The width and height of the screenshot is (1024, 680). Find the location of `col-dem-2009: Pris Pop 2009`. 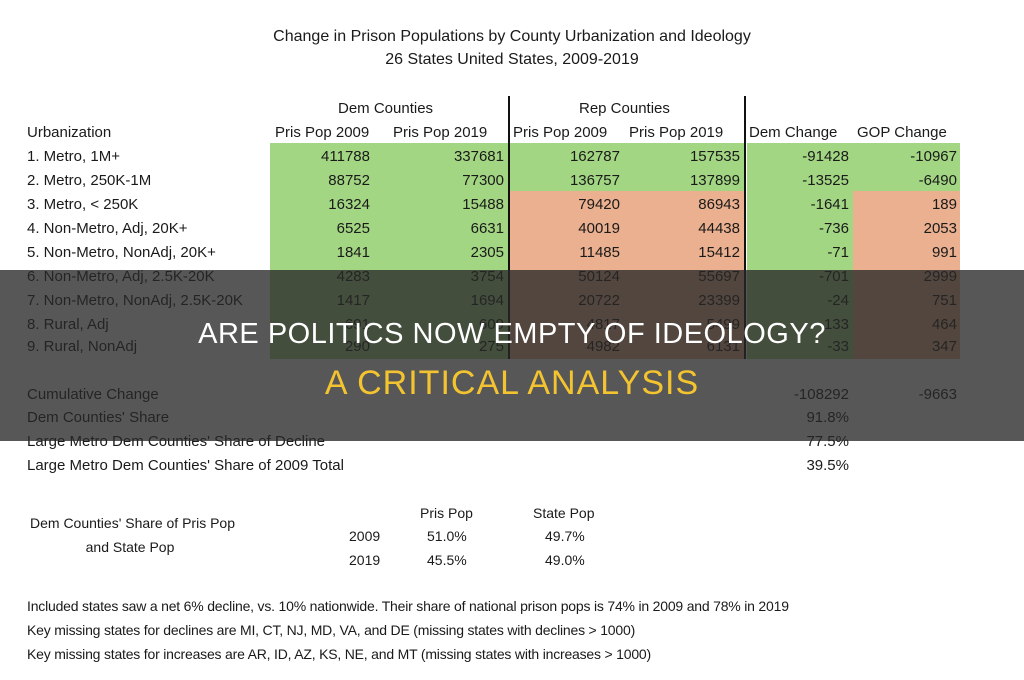

col-dem-2009: Pris Pop 2009 is located at coordinates (322, 132).